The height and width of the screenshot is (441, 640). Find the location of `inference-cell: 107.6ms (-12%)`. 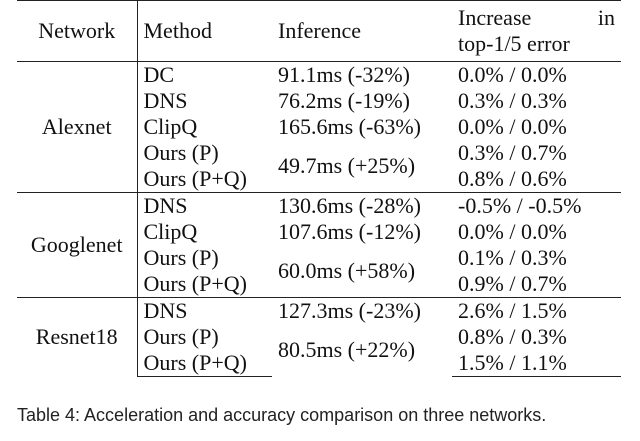

inference-cell: 107.6ms (-12%) is located at coordinates (349, 231).